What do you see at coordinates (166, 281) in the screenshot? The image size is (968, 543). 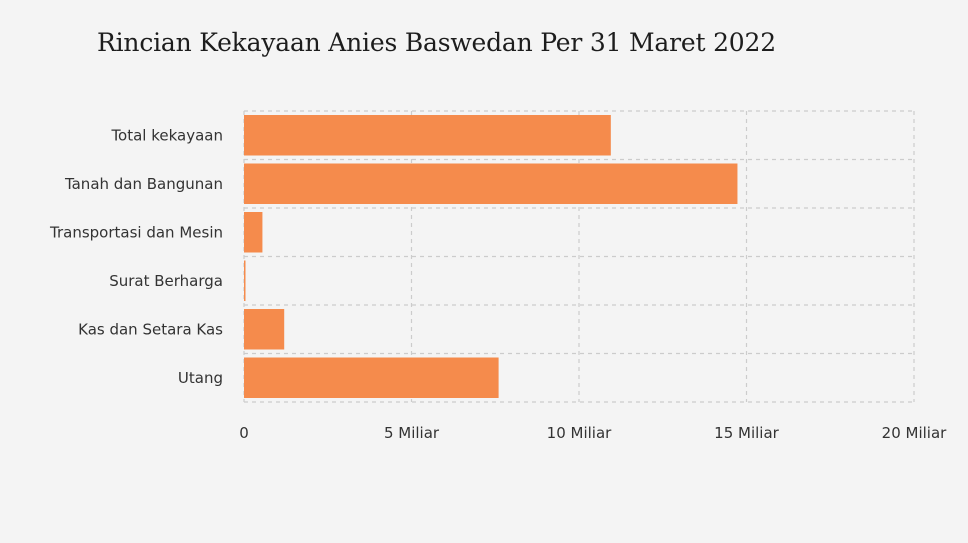 I see `category-label: Surat Berharga` at bounding box center [166, 281].